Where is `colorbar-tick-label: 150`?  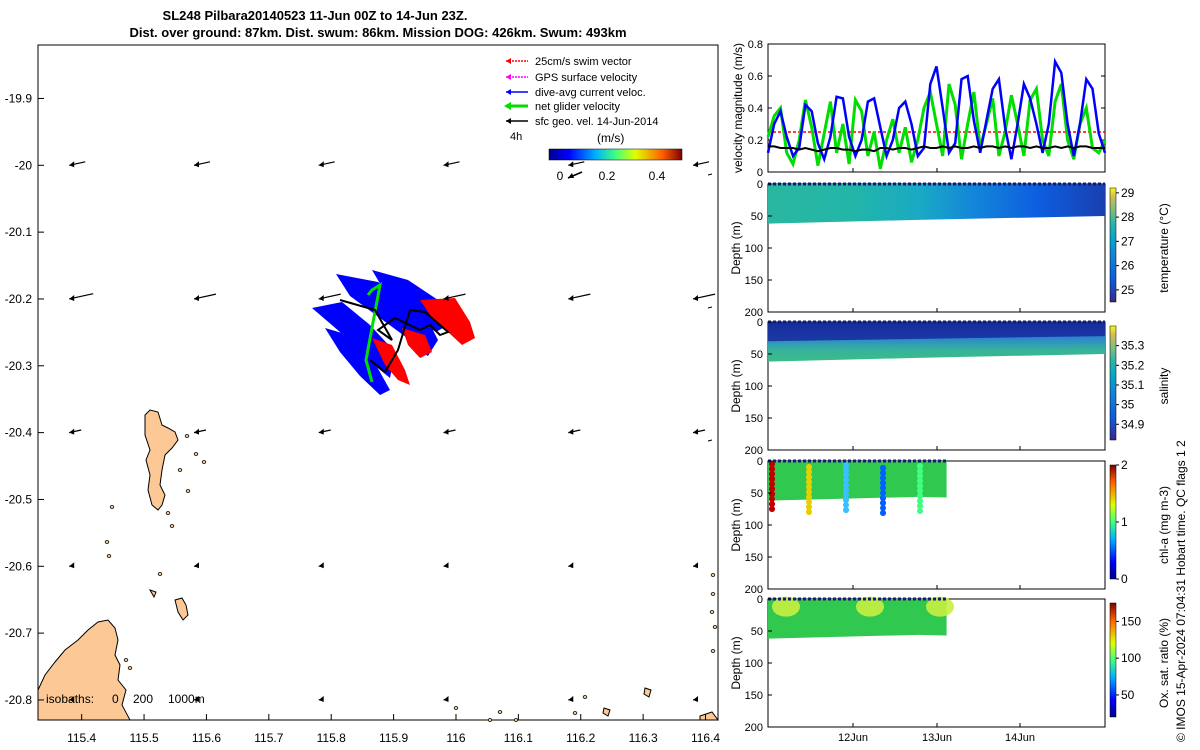 colorbar-tick-label: 150 is located at coordinates (1131, 621).